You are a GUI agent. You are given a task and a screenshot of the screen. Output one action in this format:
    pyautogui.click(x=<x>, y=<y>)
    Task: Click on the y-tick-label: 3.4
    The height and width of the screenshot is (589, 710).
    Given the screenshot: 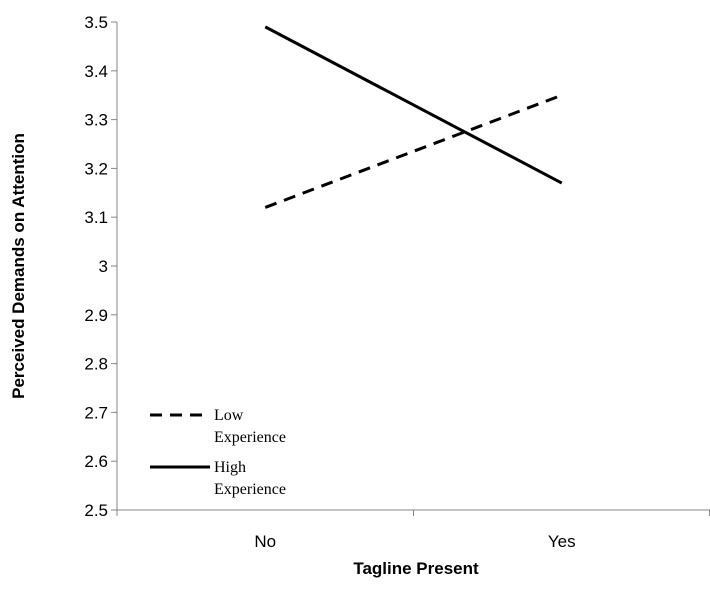 What is the action you would take?
    pyautogui.click(x=96, y=71)
    